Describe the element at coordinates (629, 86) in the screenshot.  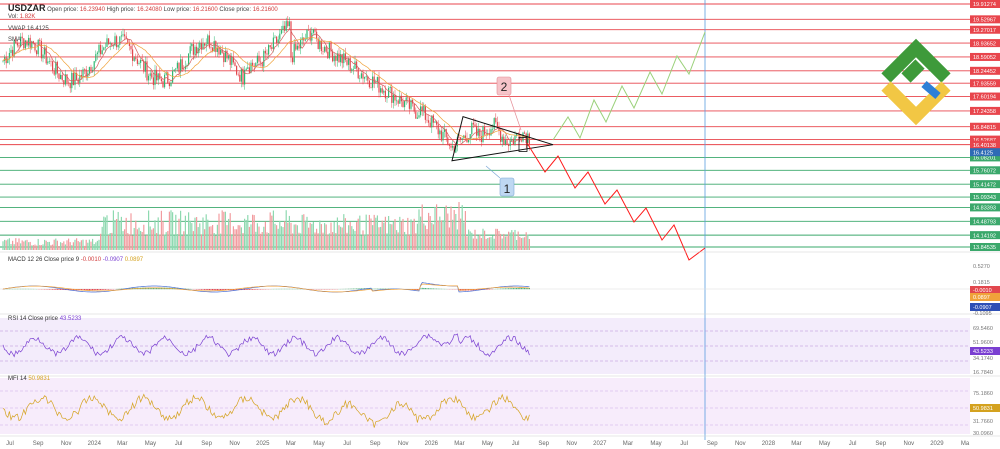
I see `bullish-projection-path` at that location.